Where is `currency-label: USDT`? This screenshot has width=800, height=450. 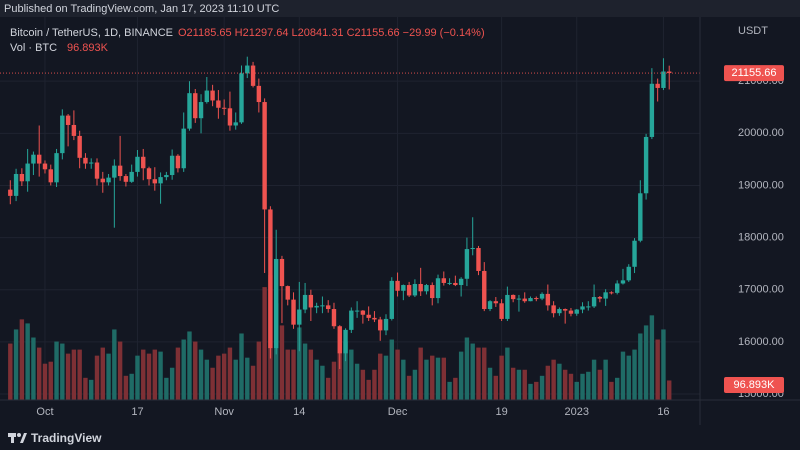 currency-label: USDT is located at coordinates (753, 31).